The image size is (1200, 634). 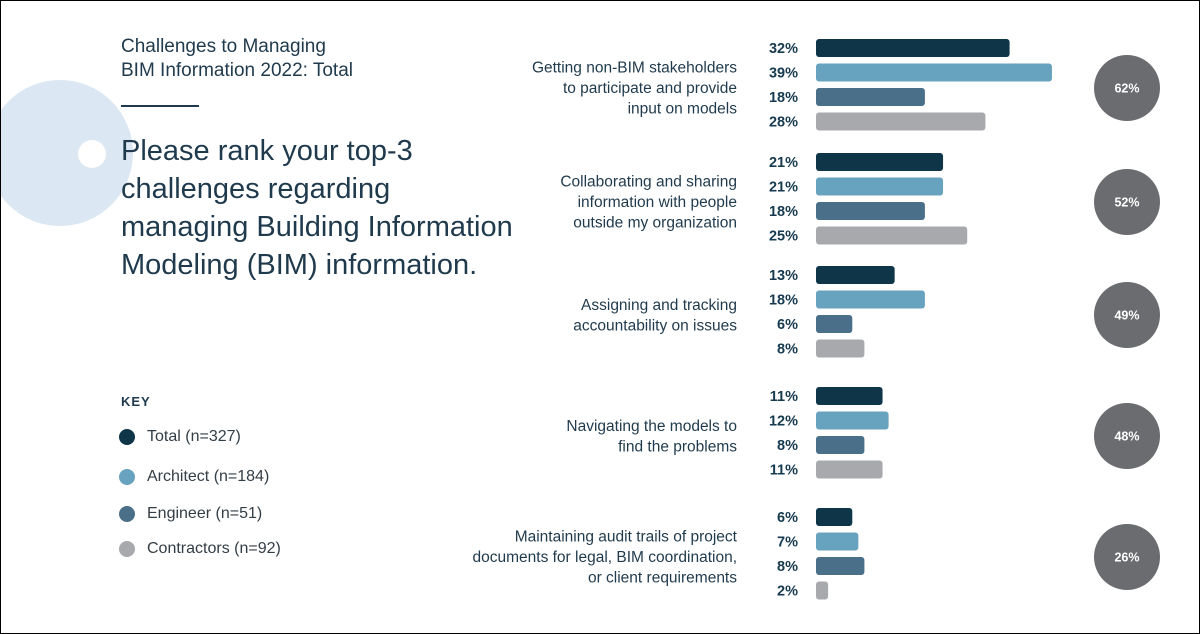 I want to click on value-label-contractors: 2%, so click(x=787, y=592).